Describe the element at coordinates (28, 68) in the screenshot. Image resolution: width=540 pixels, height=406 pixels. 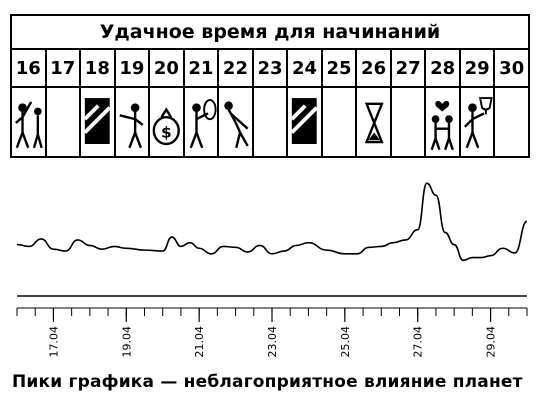
I see `day-number-16: 16` at that location.